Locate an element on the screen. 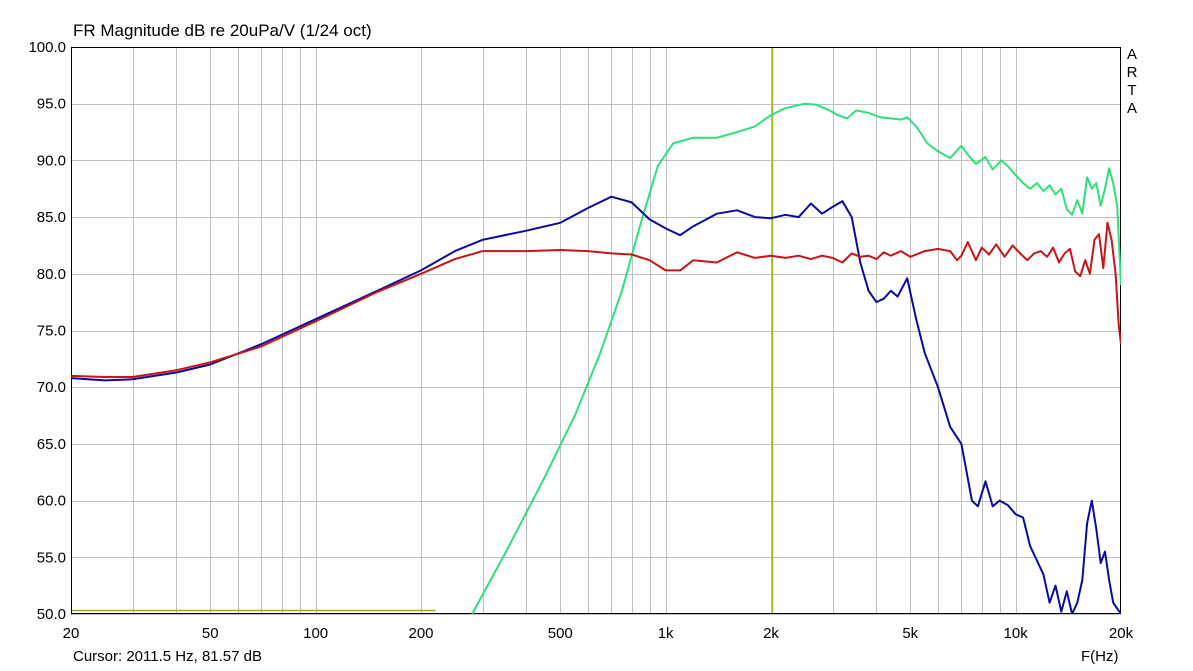 The height and width of the screenshot is (671, 1193). y-tick-label: 55.0 is located at coordinates (51, 557).